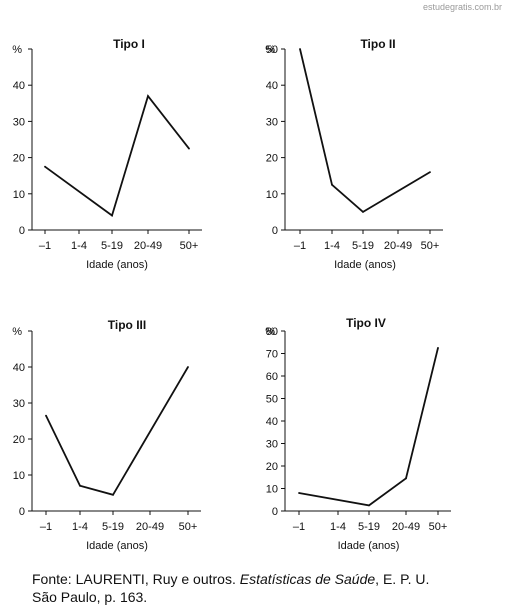  What do you see at coordinates (129, 44) in the screenshot?
I see `chart-title: Tipo I` at bounding box center [129, 44].